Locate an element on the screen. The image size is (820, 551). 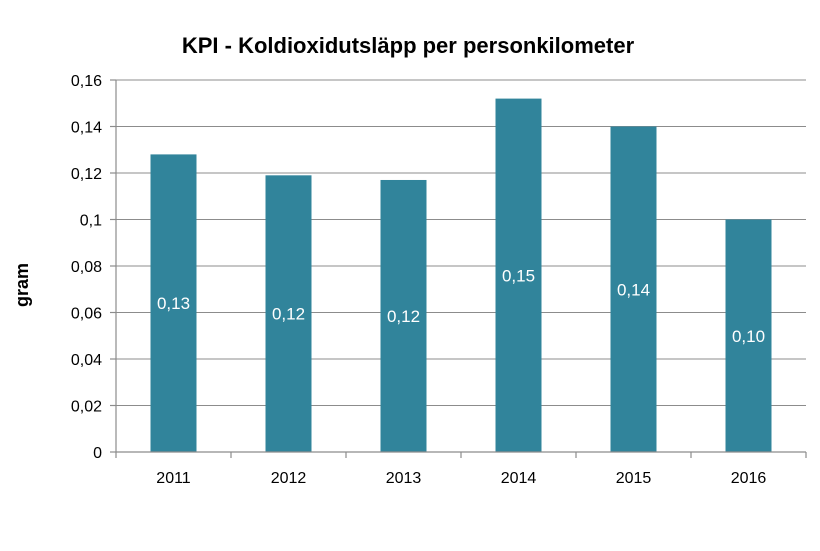
bar-2015 is located at coordinates (633, 289).